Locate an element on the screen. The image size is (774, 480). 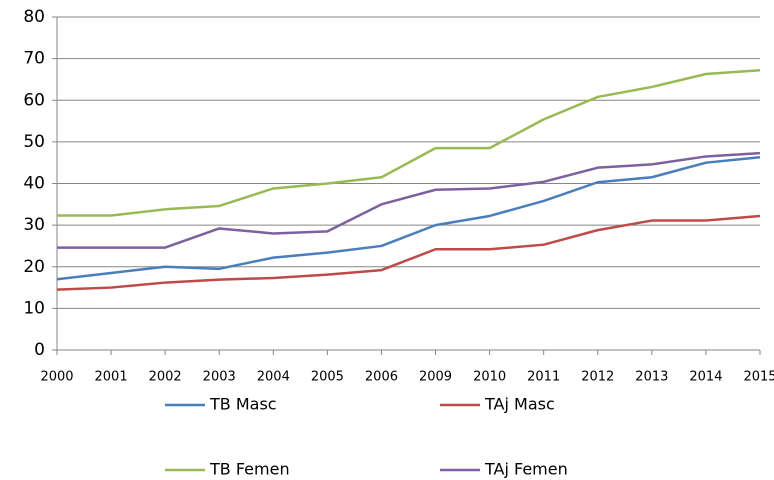
y-tick-label: 30 is located at coordinates (34, 225).